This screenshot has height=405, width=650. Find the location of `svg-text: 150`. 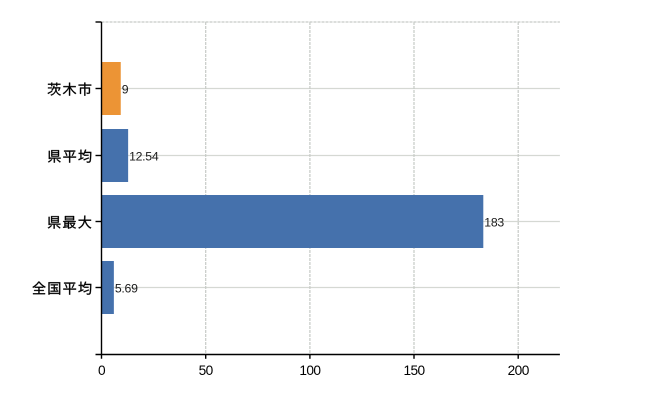

svg-text: 150 is located at coordinates (414, 370).